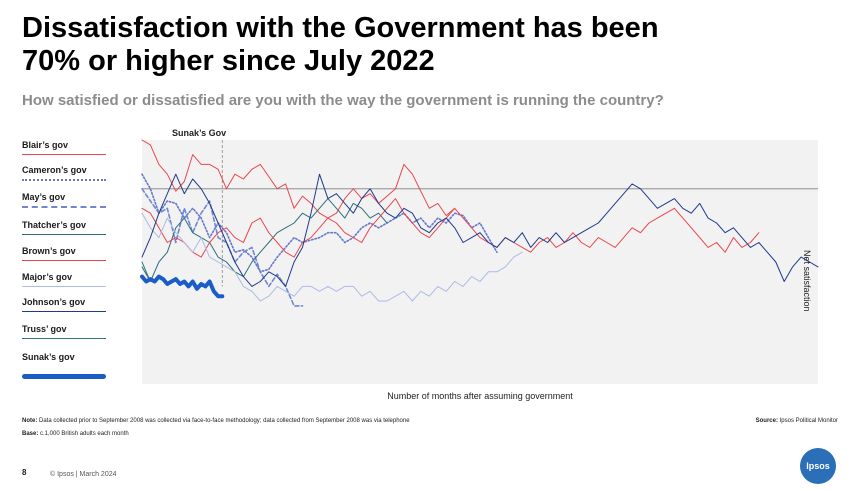 The image size is (856, 490). What do you see at coordinates (54, 225) in the screenshot?
I see `legend-label: Thatcher’s gov` at bounding box center [54, 225].